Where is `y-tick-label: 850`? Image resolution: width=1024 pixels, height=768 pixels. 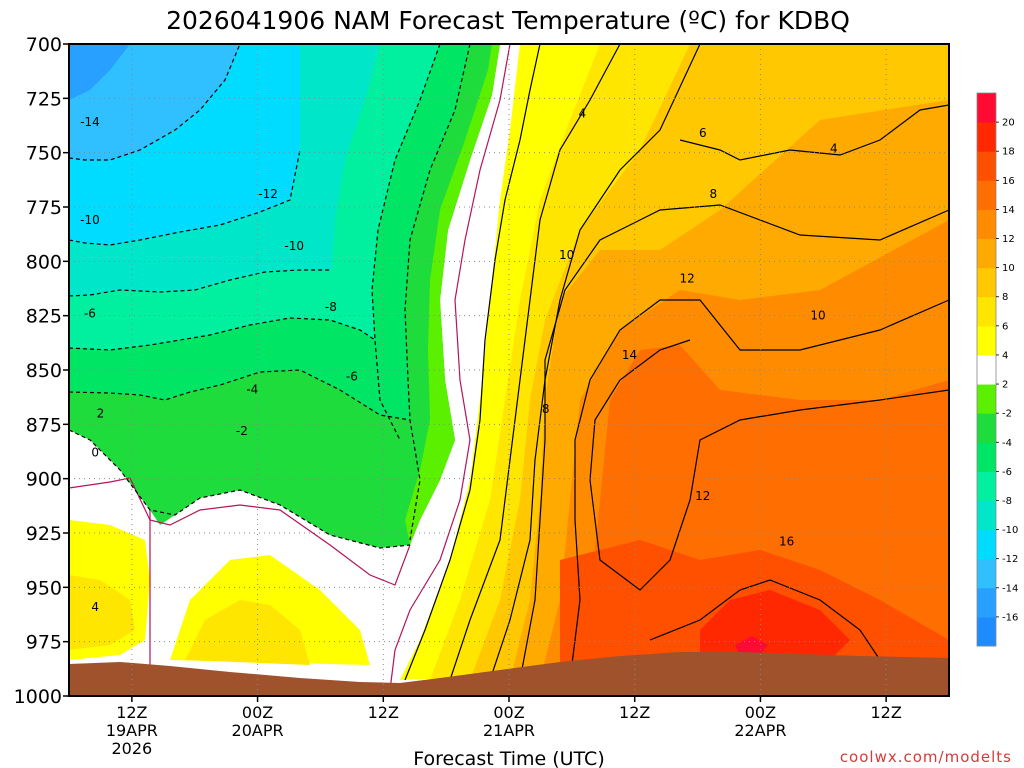 y-tick-label: 850 is located at coordinates (44, 371).